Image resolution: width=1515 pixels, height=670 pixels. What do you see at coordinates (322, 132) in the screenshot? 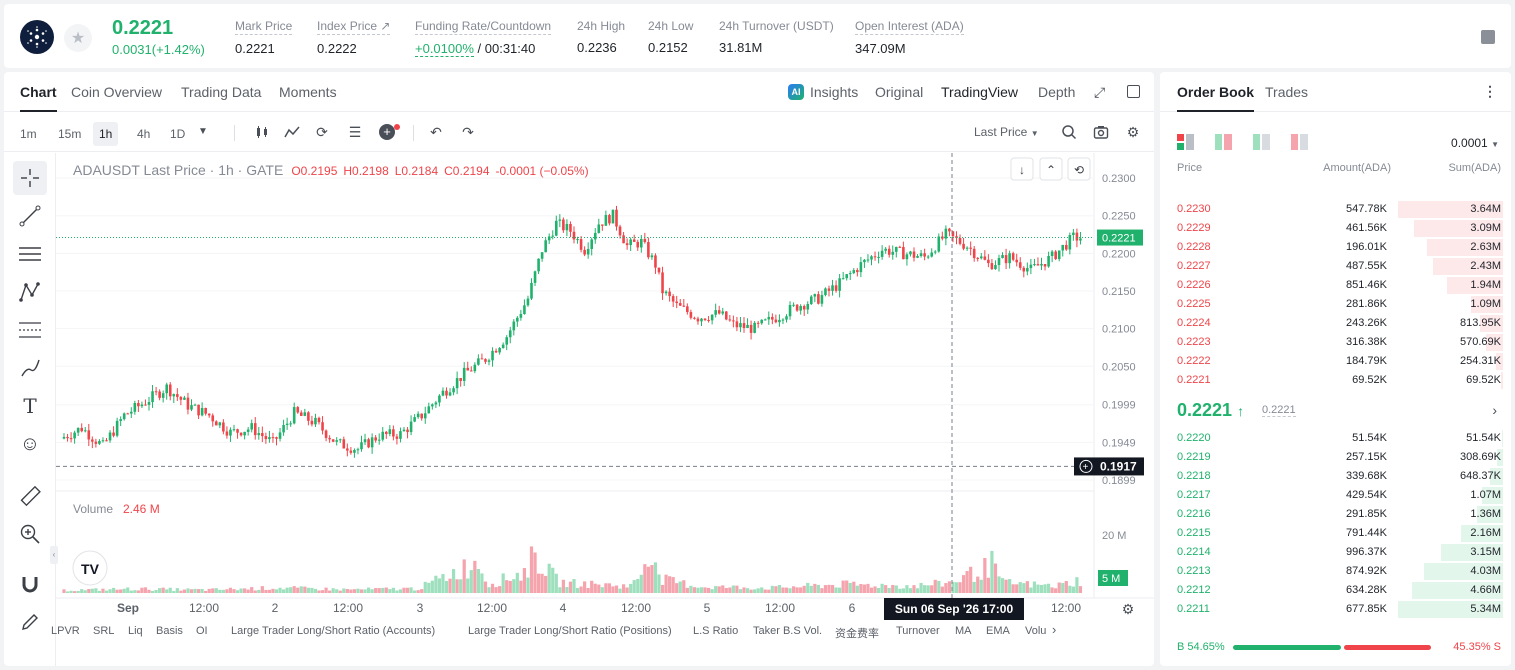
I see `refresh-icon: ⟳` at bounding box center [322, 132].